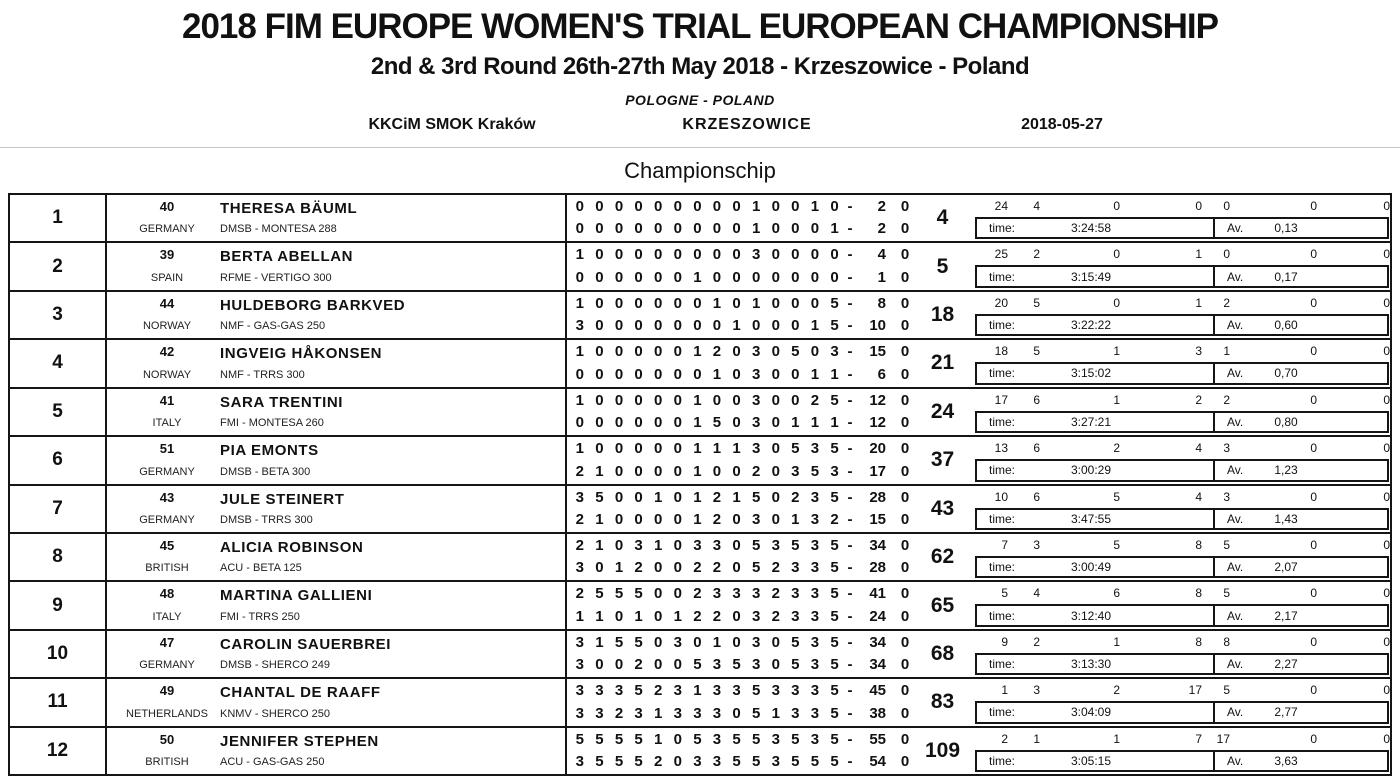  What do you see at coordinates (1091, 567) in the screenshot?
I see `time-value: 3:00:49` at bounding box center [1091, 567].